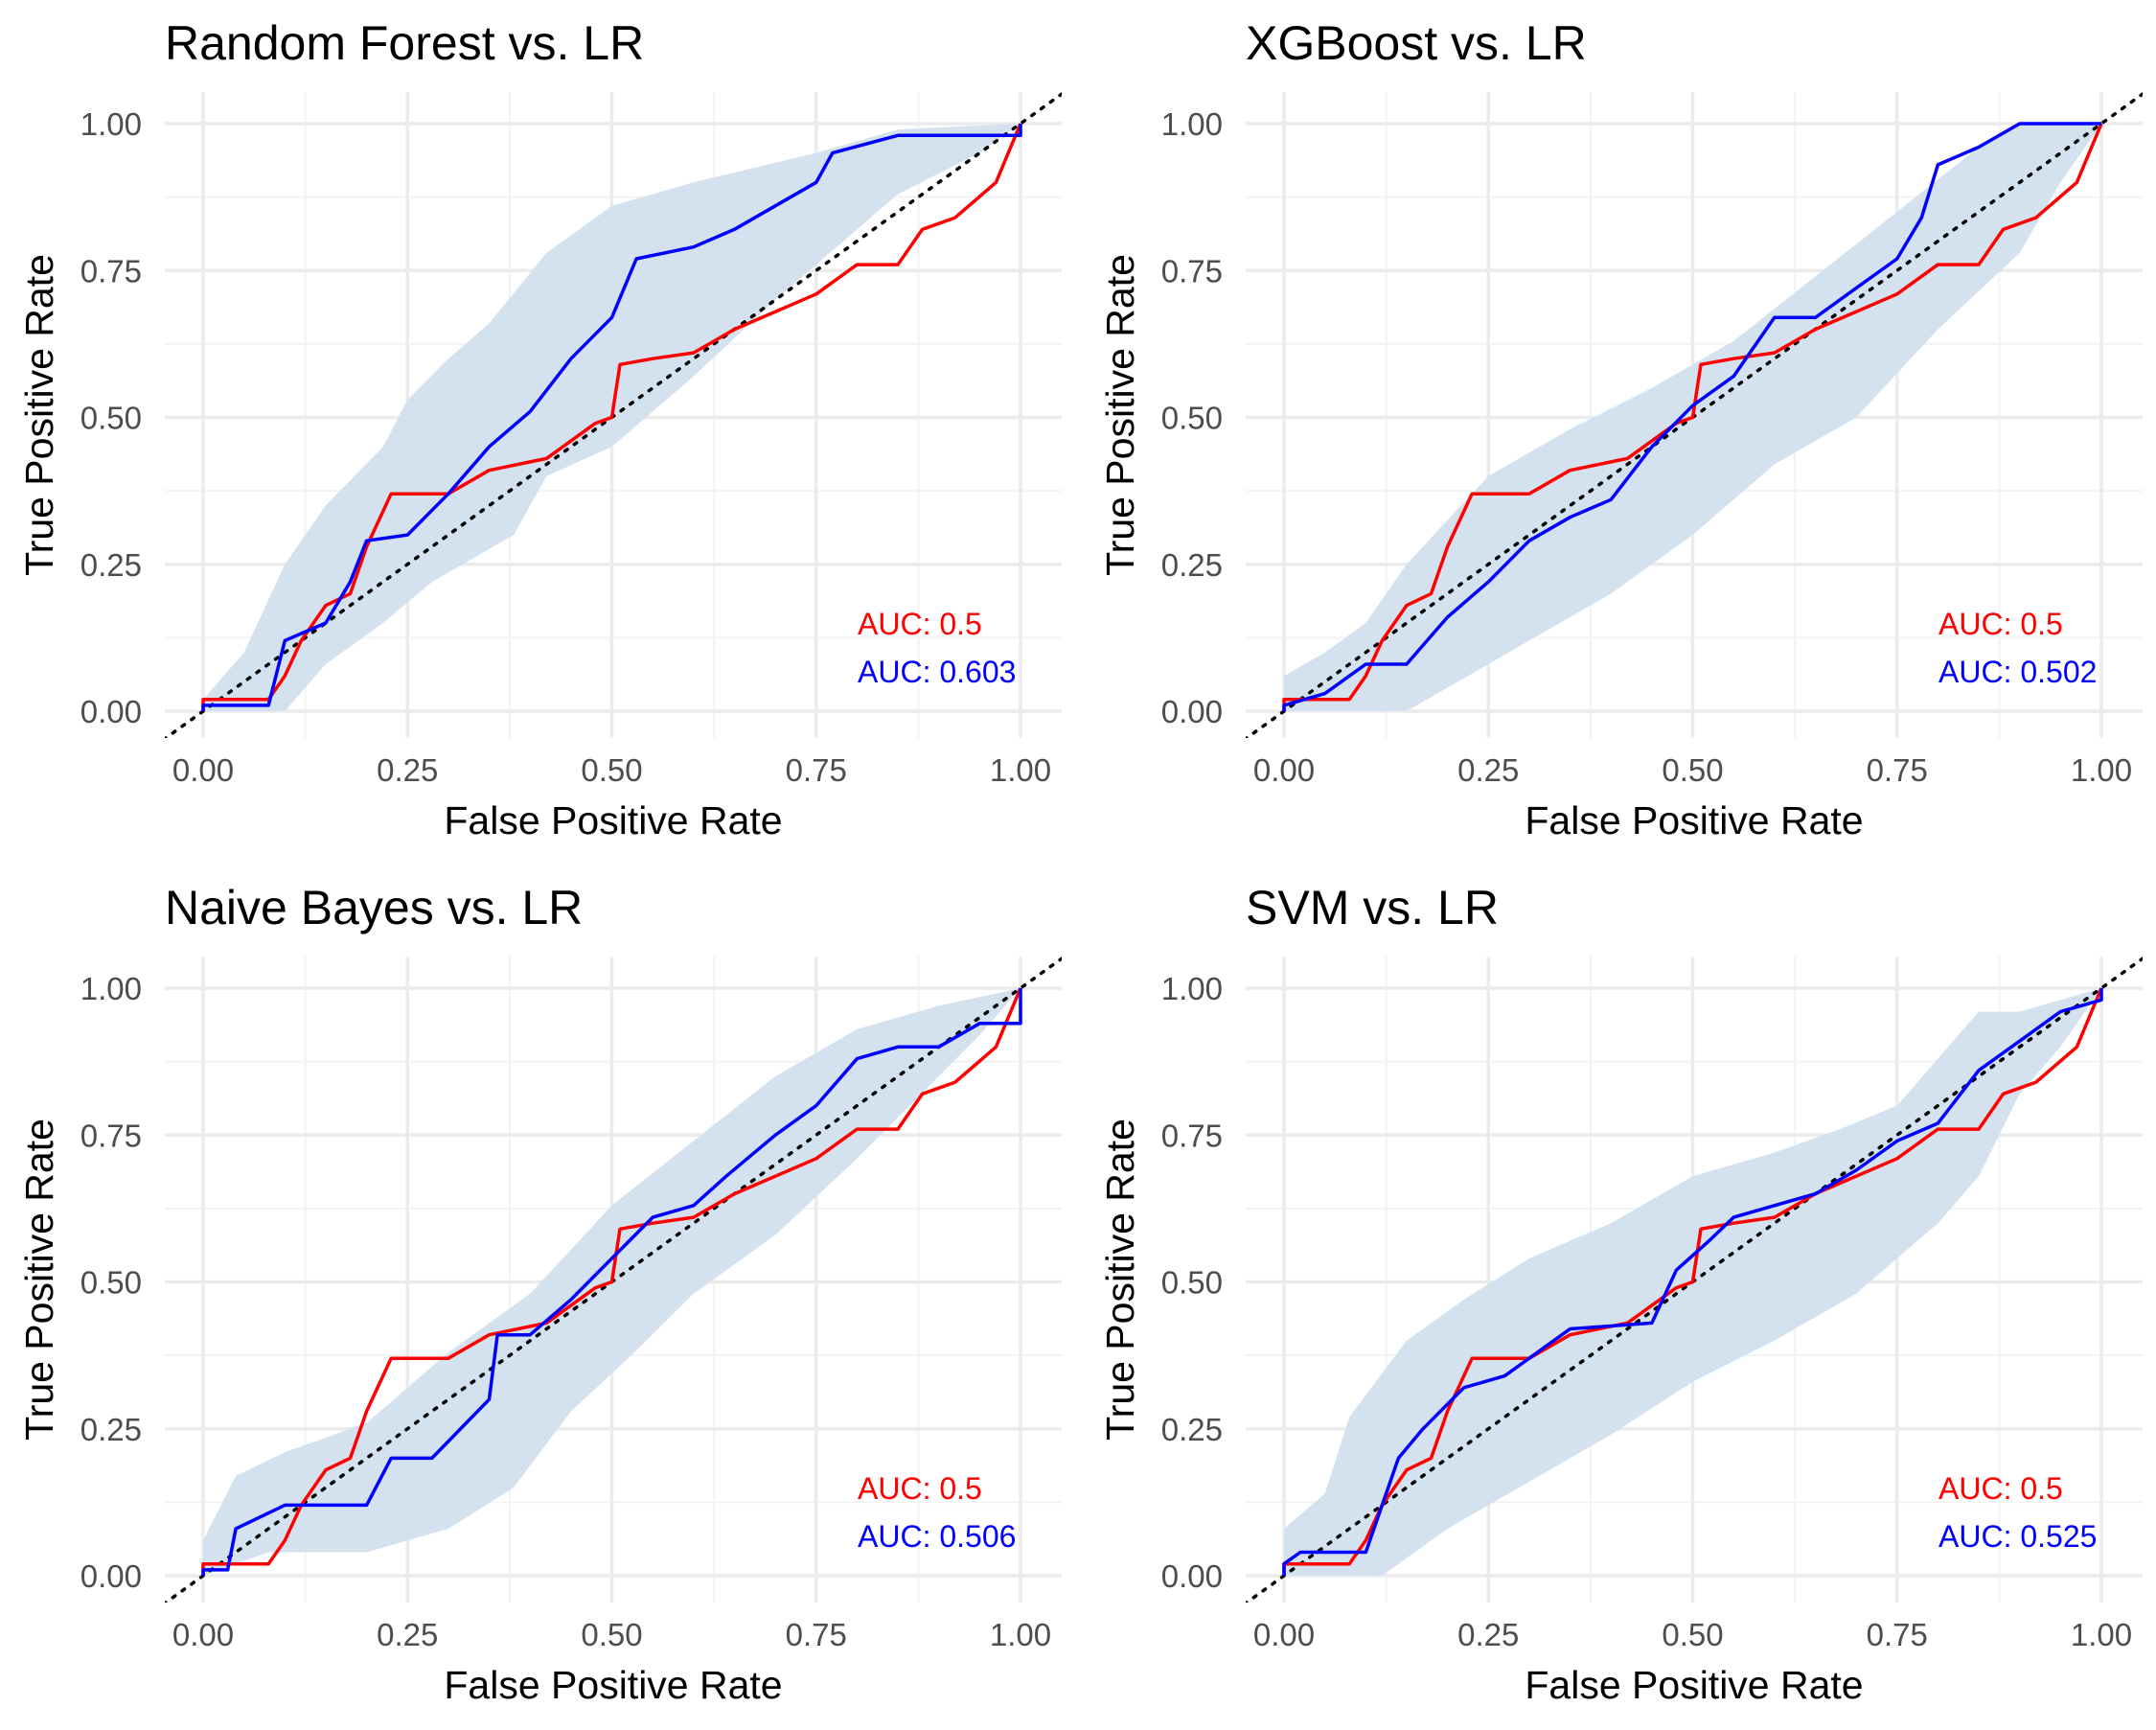 This screenshot has width=2156, height=1730. What do you see at coordinates (2017, 672) in the screenshot?
I see `auc-annotation: AUC: 0.502` at bounding box center [2017, 672].